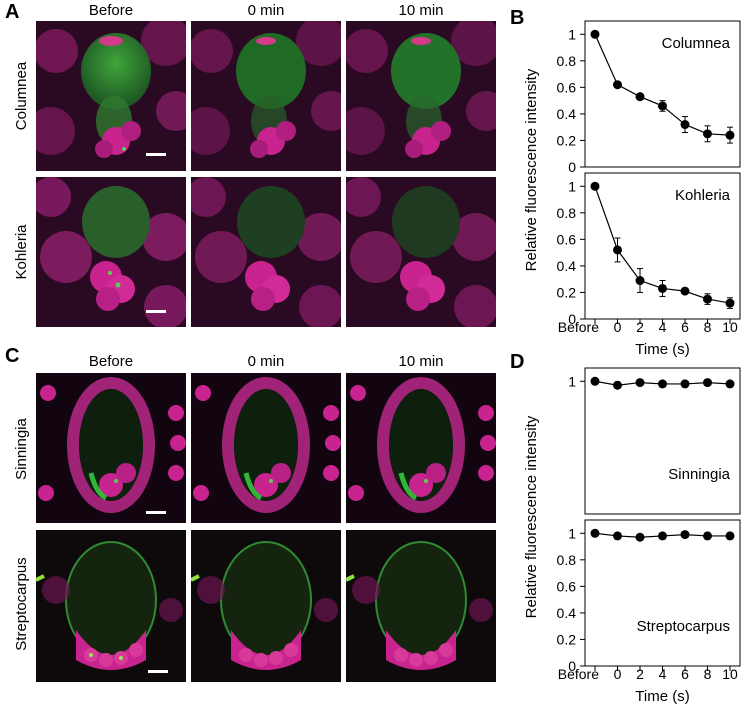 This screenshot has width=747, height=713. What do you see at coordinates (421, 96) in the screenshot?
I see `micrograph-columnea-10-min` at bounding box center [421, 96].